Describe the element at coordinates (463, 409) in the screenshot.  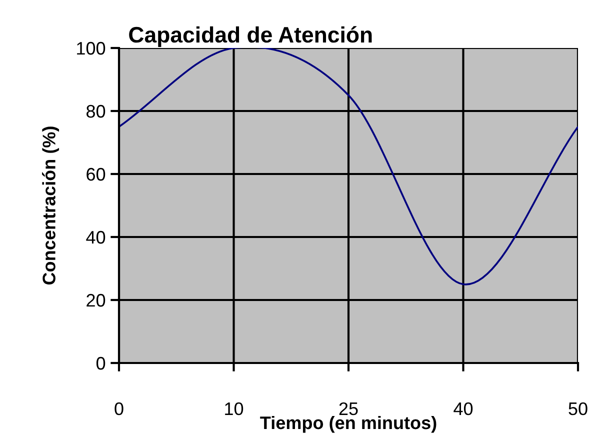
I see `x-tick-label: 40` at that location.